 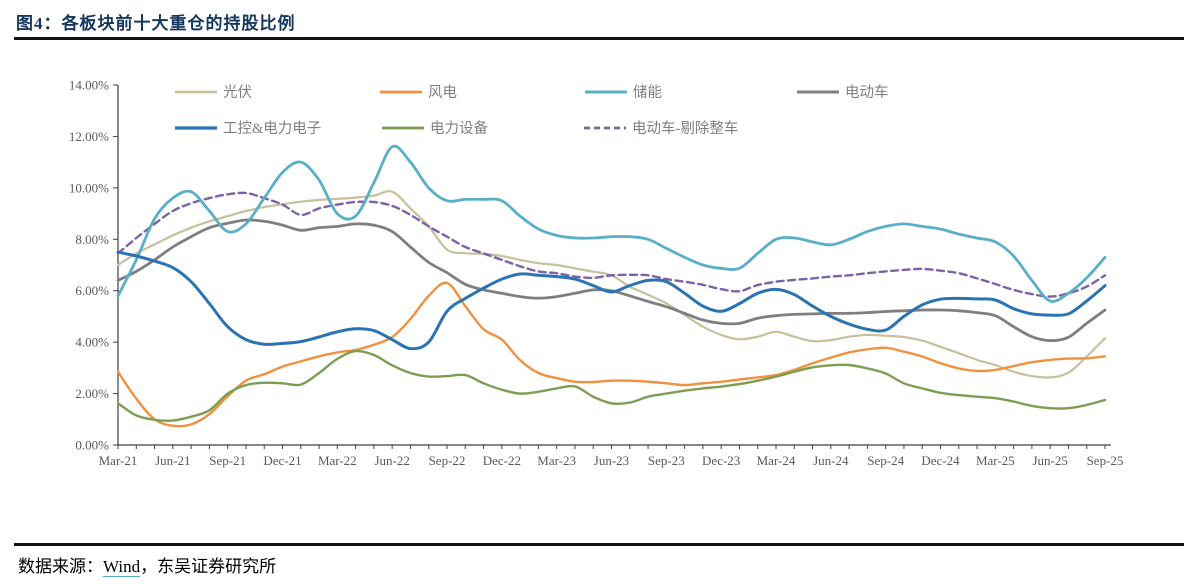 I want to click on source-note: 数据来源：Wind，东吴证券研究所, so click(x=147, y=564).